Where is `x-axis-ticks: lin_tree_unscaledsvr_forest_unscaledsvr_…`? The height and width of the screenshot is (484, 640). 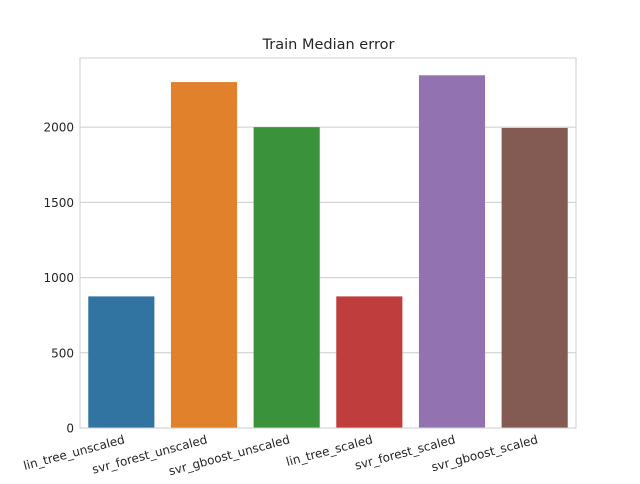
x-axis-ticks: lin_tree_unscaledsvr_forest_unscaledsvr_… is located at coordinates (281, 455).